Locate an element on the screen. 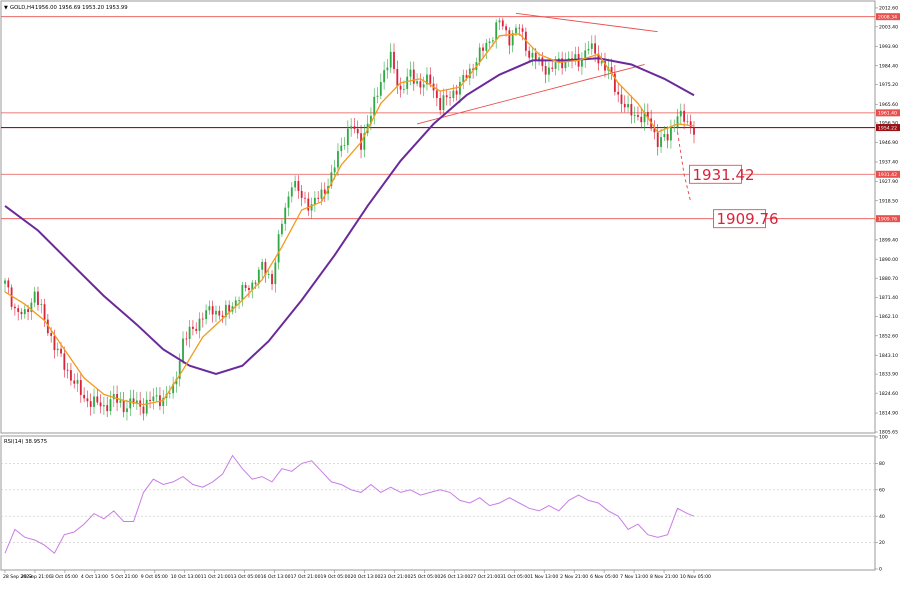 This screenshot has width=900, height=589. time-tick-label: 6 Nov 05:00 is located at coordinates (604, 577).